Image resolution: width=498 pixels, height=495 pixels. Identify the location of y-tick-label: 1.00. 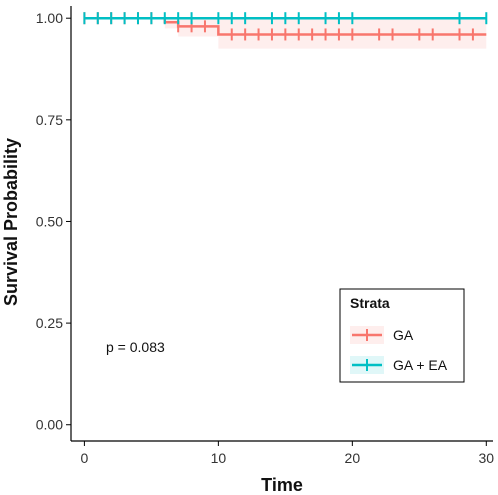
(49, 18).